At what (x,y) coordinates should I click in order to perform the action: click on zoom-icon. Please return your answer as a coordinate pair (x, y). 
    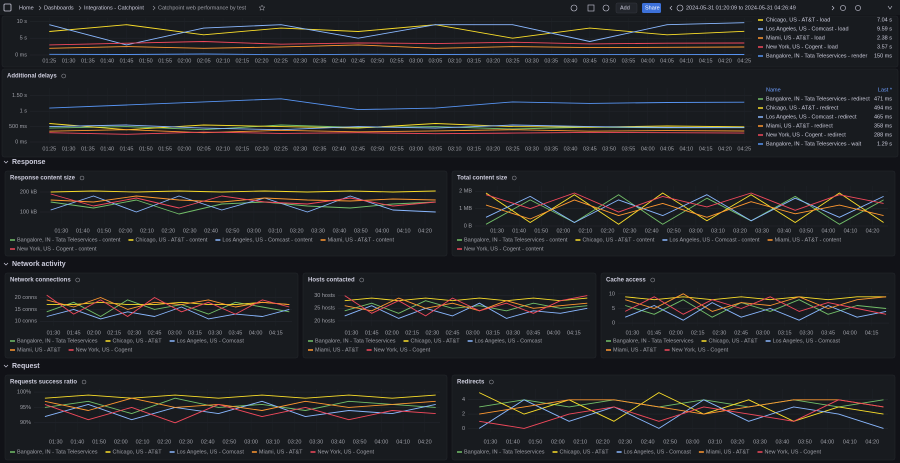
    Looking at the image, I should click on (843, 8).